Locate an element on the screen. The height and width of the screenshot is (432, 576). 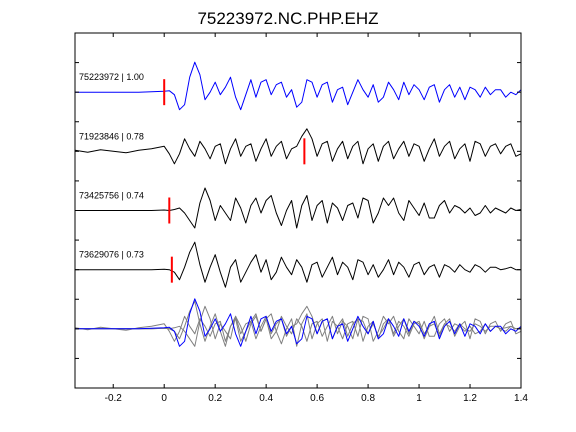
chart-title: 75223972.NC.PHP.EHZ is located at coordinates (287, 18).